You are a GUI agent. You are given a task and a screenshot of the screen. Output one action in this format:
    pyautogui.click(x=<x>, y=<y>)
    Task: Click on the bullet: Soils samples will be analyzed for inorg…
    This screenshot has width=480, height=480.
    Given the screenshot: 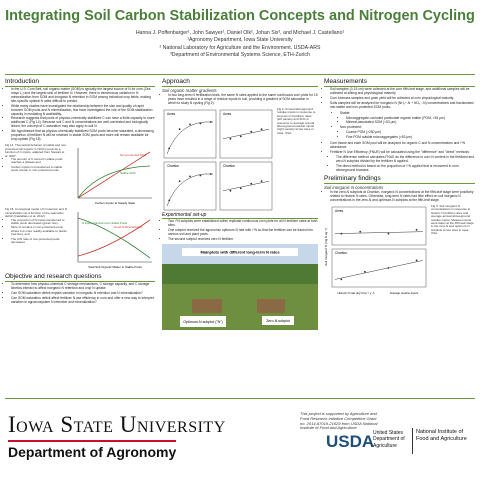 What is the action you would take?
    pyautogui.click(x=402, y=105)
    